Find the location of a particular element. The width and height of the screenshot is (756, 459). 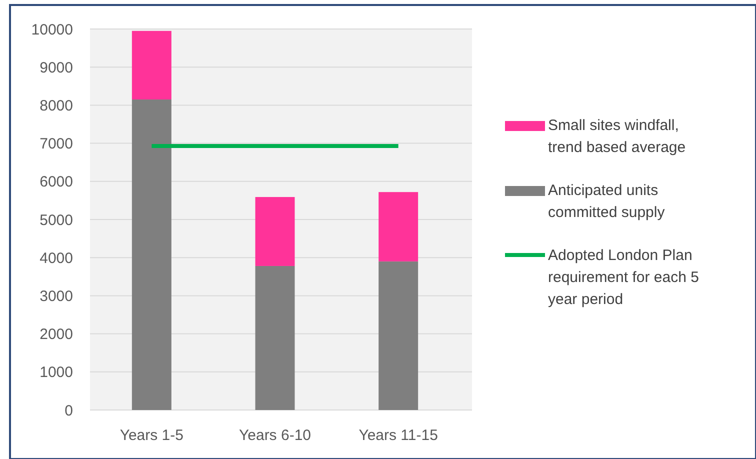

y-tick-label: 8000 is located at coordinates (56, 105).